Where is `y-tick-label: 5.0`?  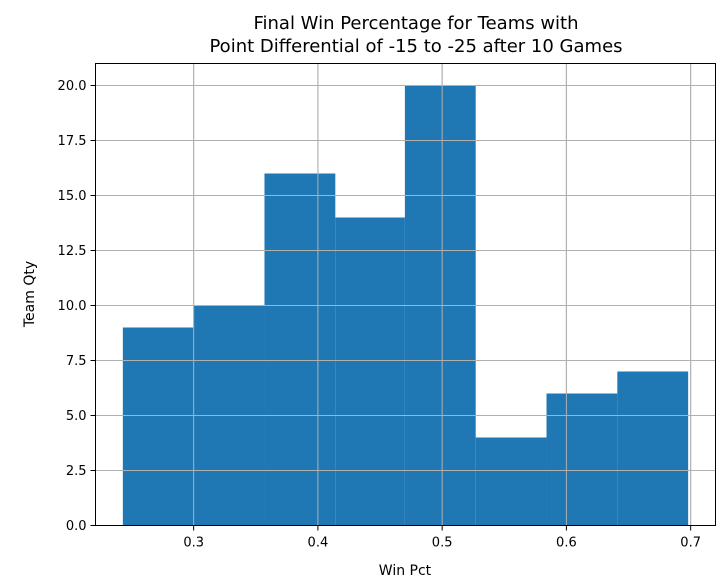 y-tick-label: 5.0 is located at coordinates (76, 416).